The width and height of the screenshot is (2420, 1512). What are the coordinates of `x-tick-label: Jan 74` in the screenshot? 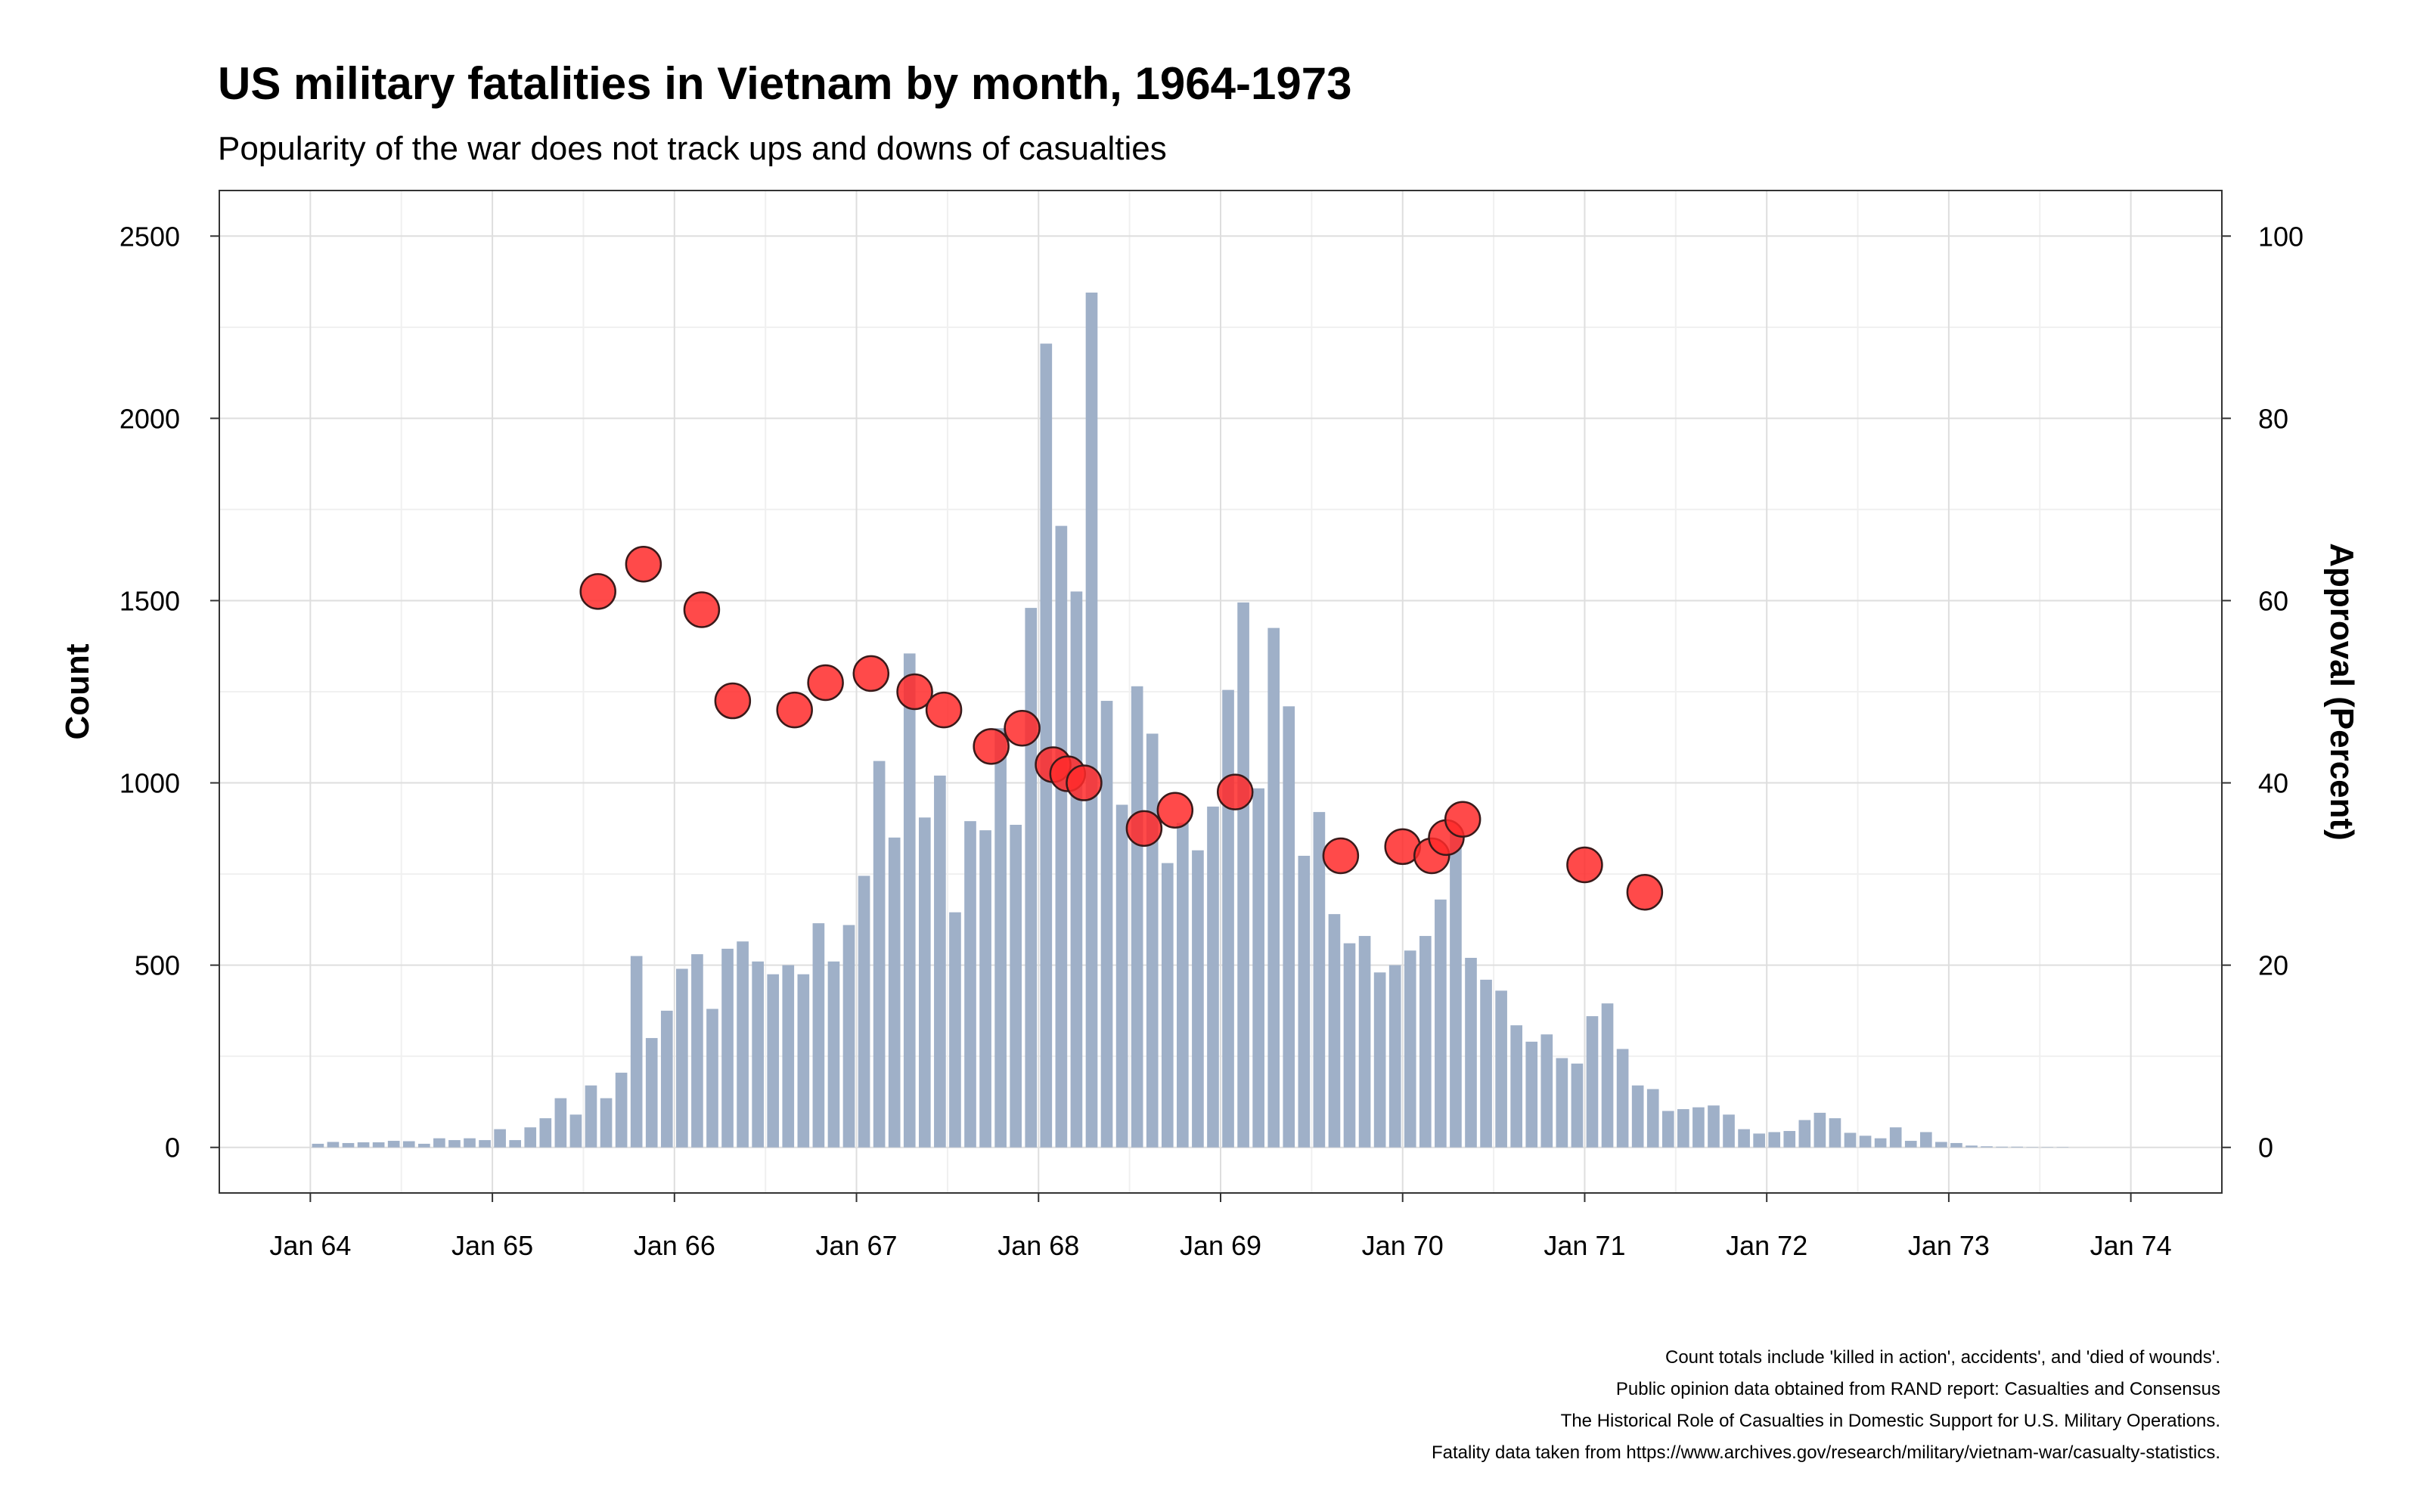 It's located at (2131, 1245).